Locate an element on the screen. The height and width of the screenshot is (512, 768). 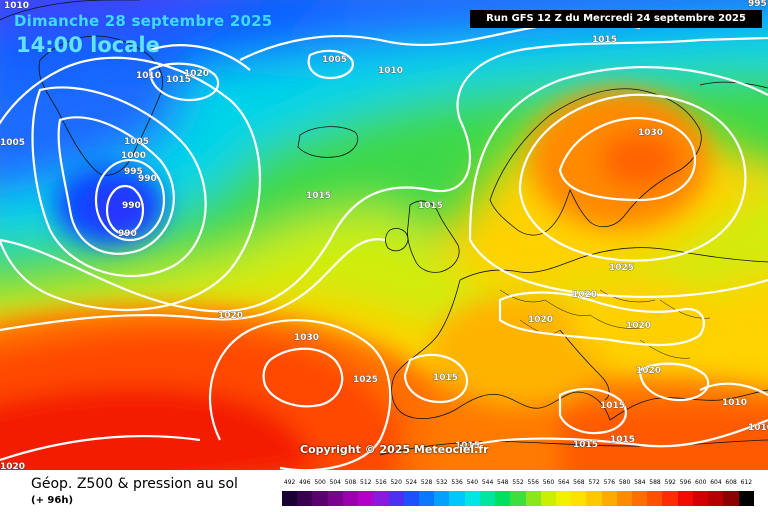
isobar-1015-iberia is located at coordinates (435, 378).